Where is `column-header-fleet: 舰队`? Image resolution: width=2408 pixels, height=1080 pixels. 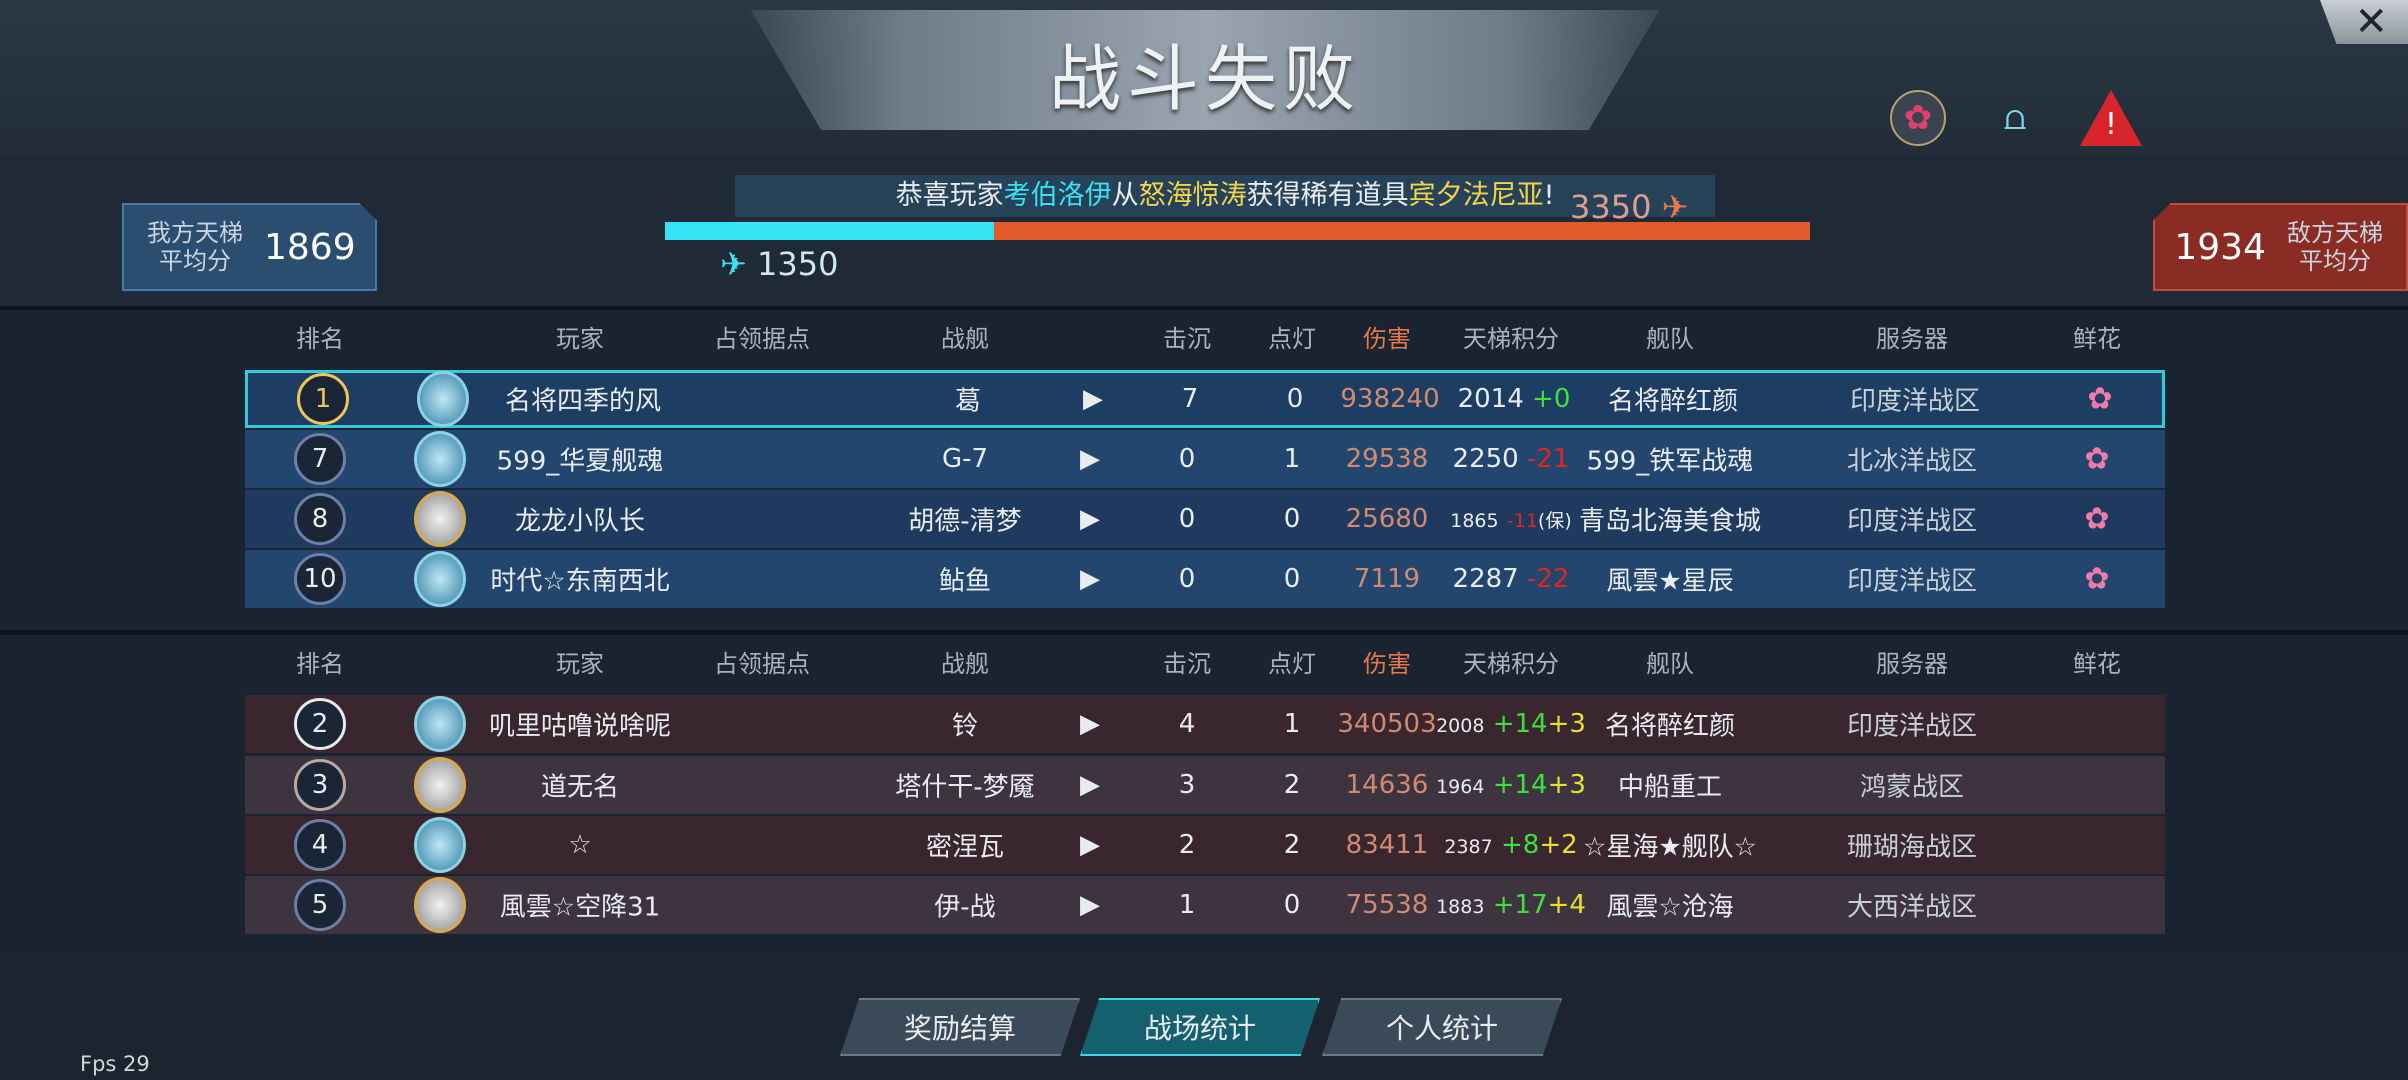
column-header-fleet: 舰队 is located at coordinates (1670, 339).